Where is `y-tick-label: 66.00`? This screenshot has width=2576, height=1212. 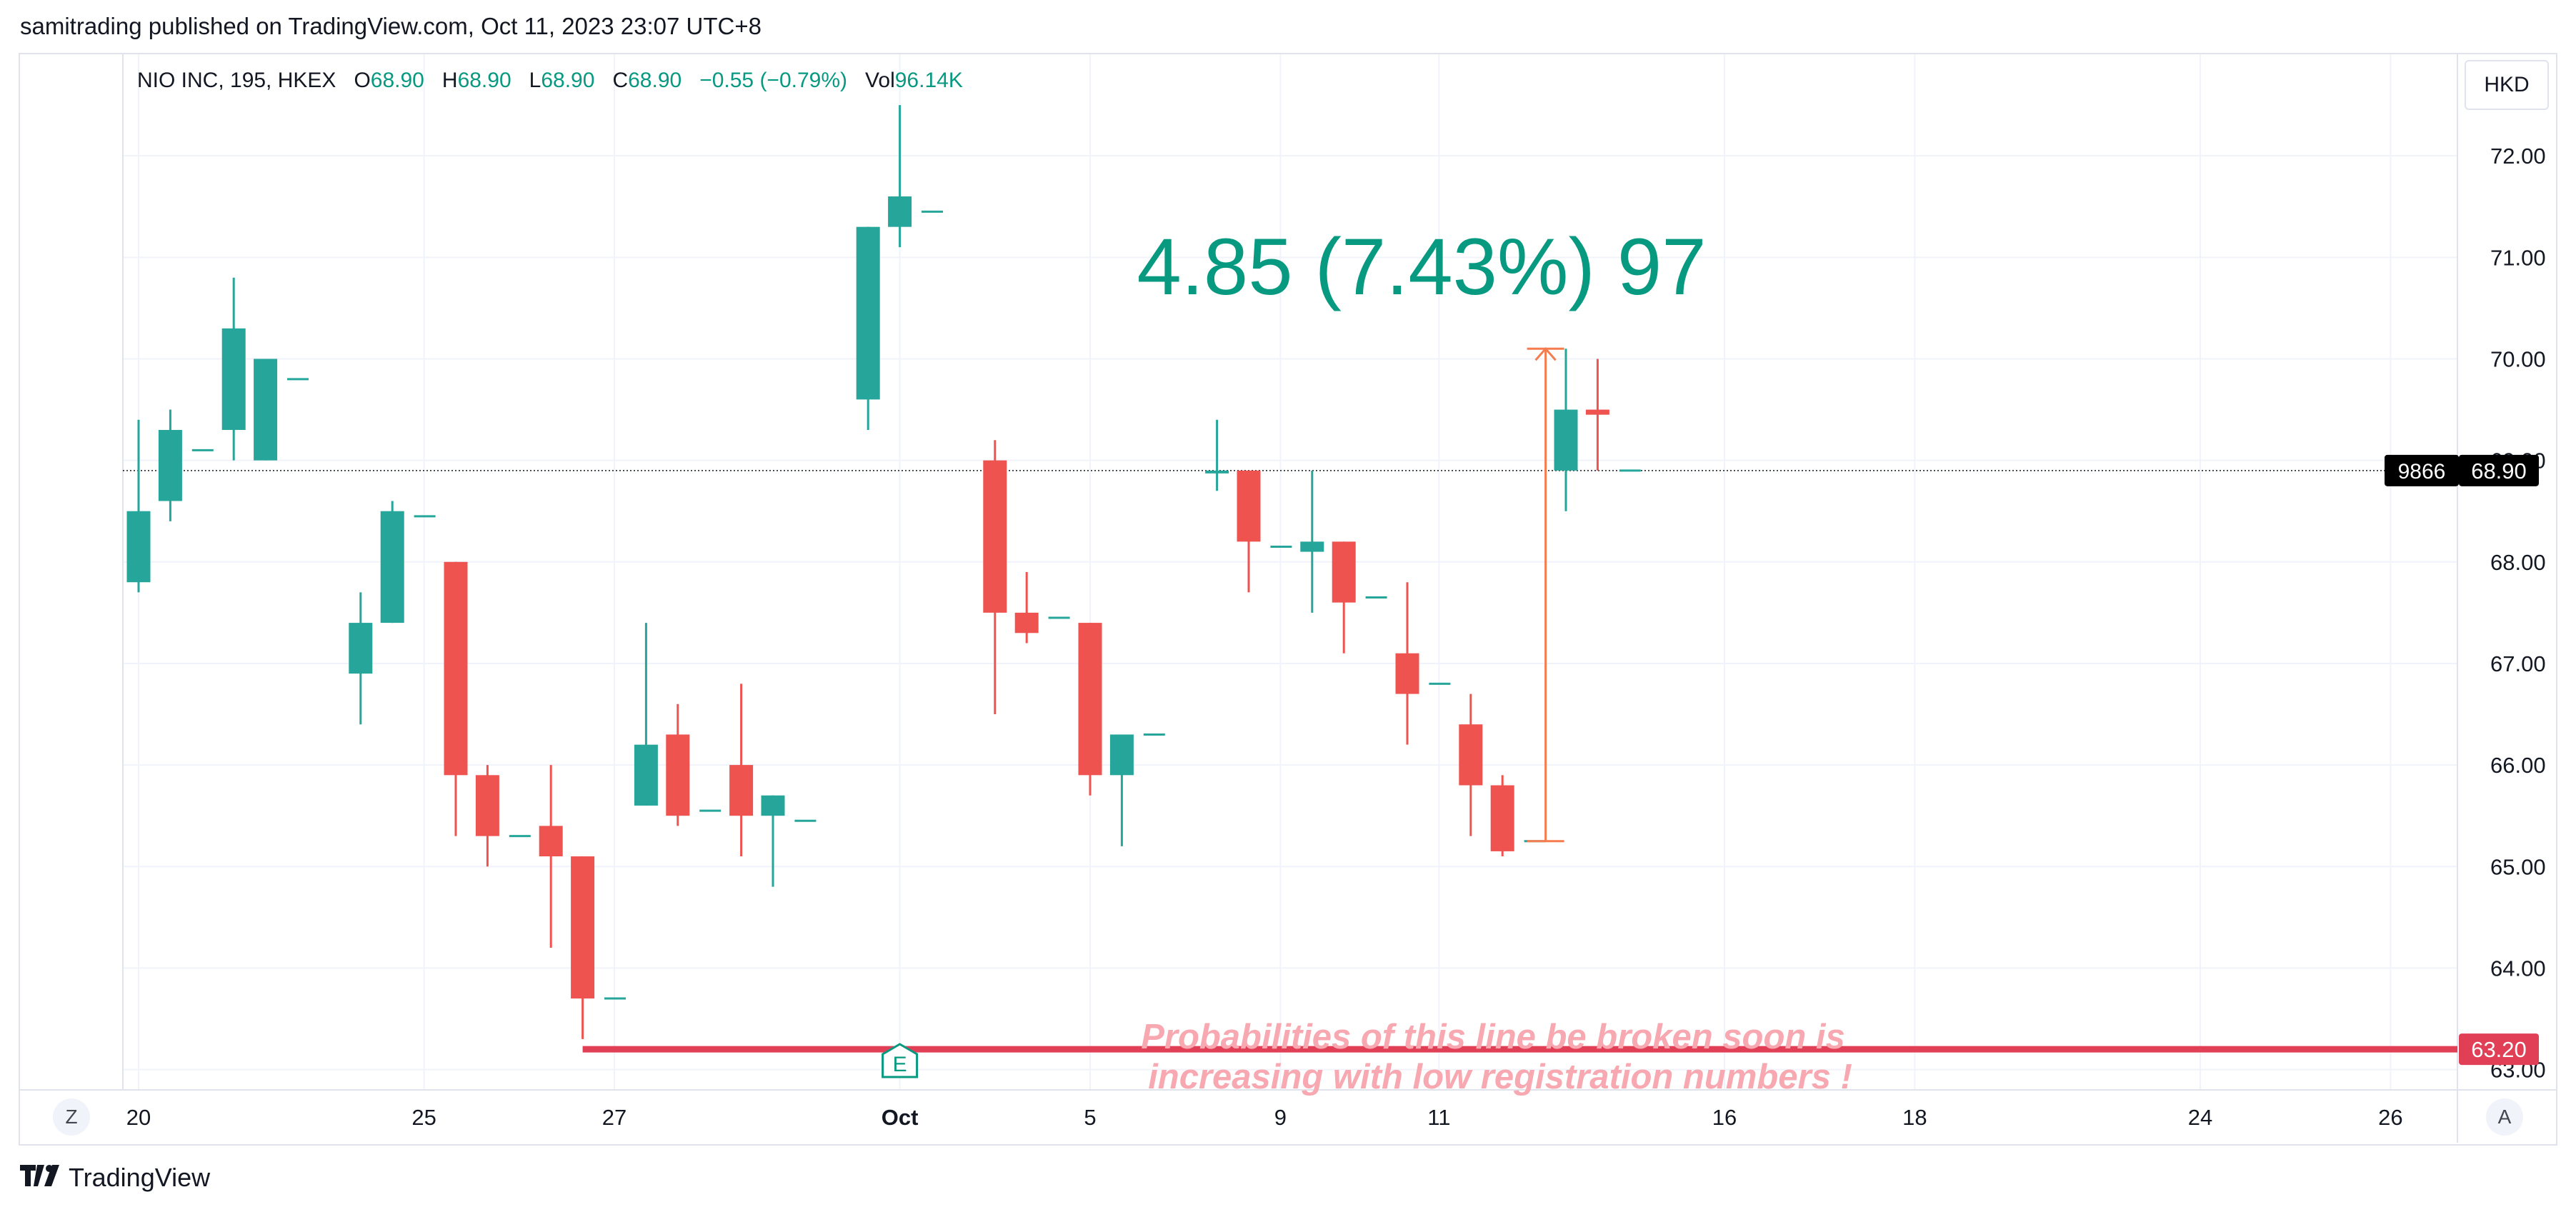
y-tick-label: 66.00 is located at coordinates (2518, 766).